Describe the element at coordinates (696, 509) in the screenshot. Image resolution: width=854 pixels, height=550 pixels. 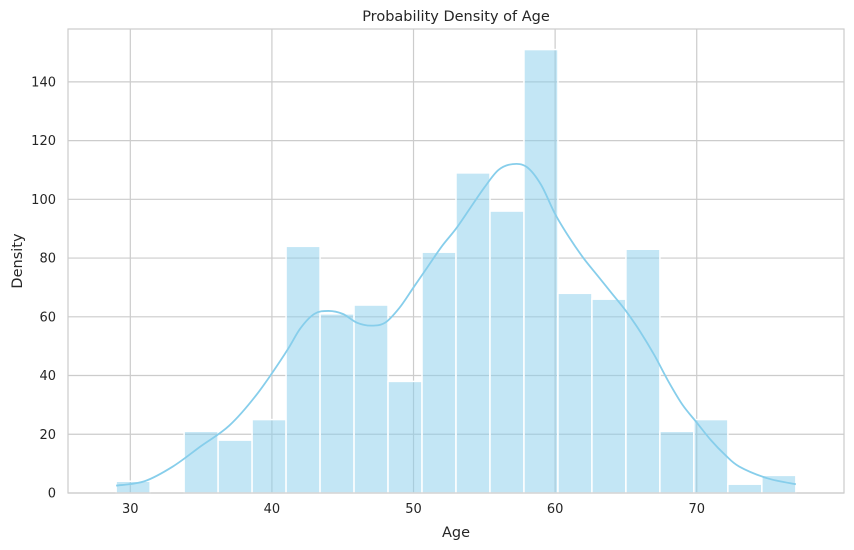
I see `x-tick-label: 70` at that location.